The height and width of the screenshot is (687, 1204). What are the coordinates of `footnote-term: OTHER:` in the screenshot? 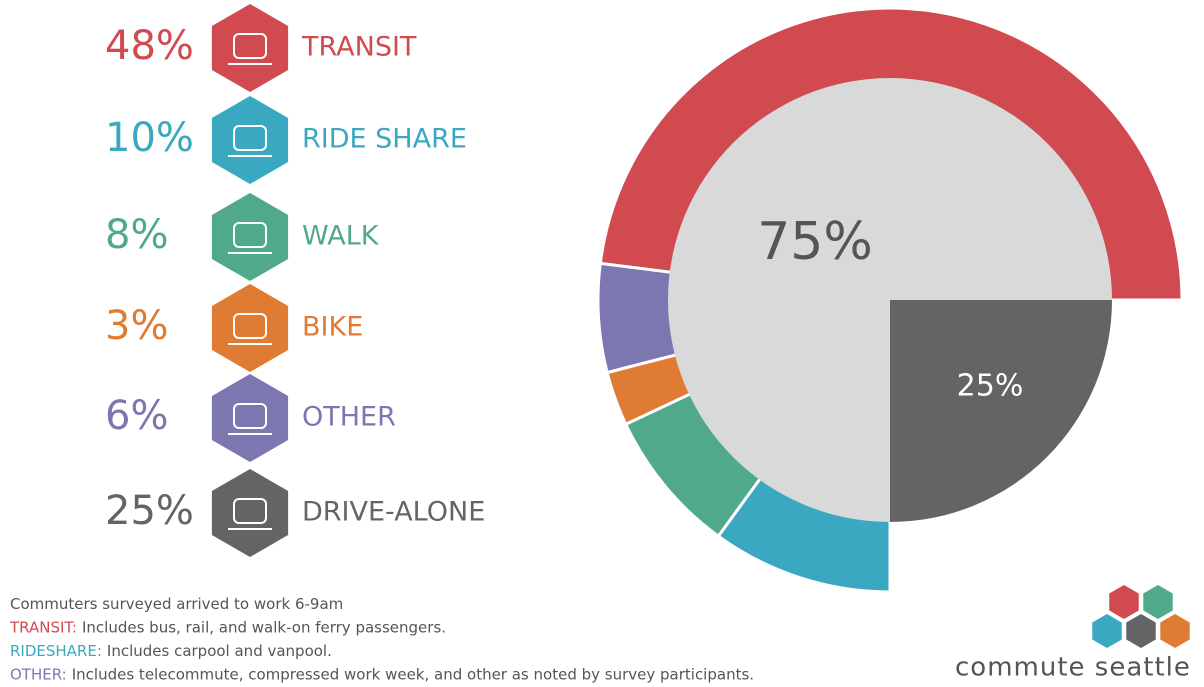 It's located at (38, 674).